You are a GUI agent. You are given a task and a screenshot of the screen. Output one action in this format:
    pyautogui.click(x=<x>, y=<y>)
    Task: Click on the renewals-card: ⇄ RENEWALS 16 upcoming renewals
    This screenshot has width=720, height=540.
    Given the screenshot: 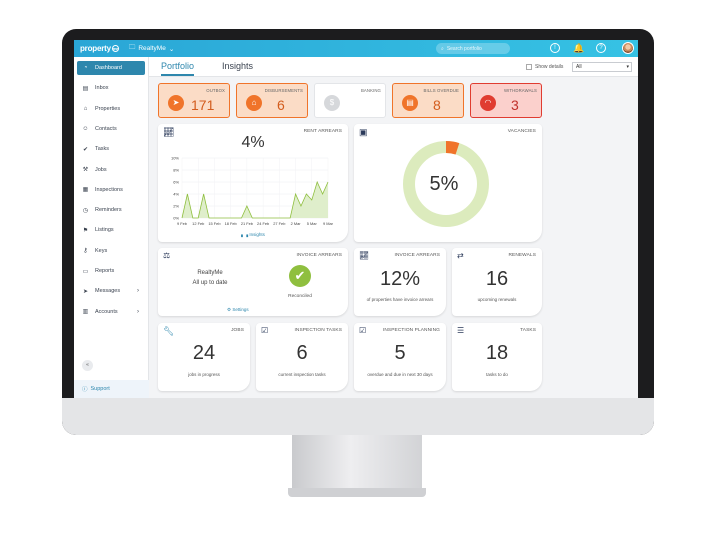 What is the action you would take?
    pyautogui.click(x=497, y=282)
    